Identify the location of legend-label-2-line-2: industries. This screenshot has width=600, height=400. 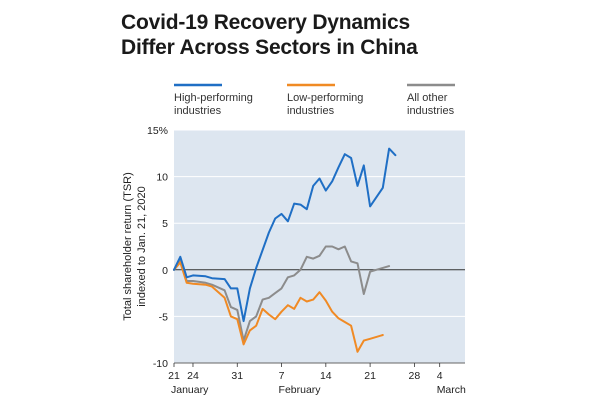
(431, 111).